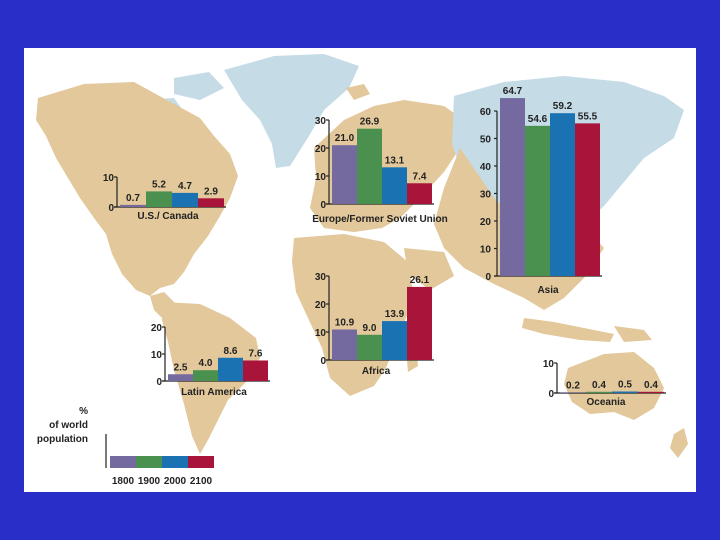 The height and width of the screenshot is (540, 720). Describe the element at coordinates (486, 195) in the screenshot. I see `asia-tick-label: 30` at that location.